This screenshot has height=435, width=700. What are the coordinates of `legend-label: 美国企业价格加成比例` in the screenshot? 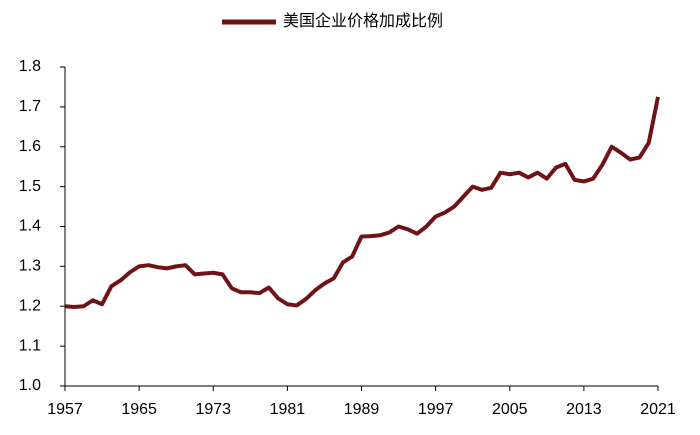 It's located at (363, 21).